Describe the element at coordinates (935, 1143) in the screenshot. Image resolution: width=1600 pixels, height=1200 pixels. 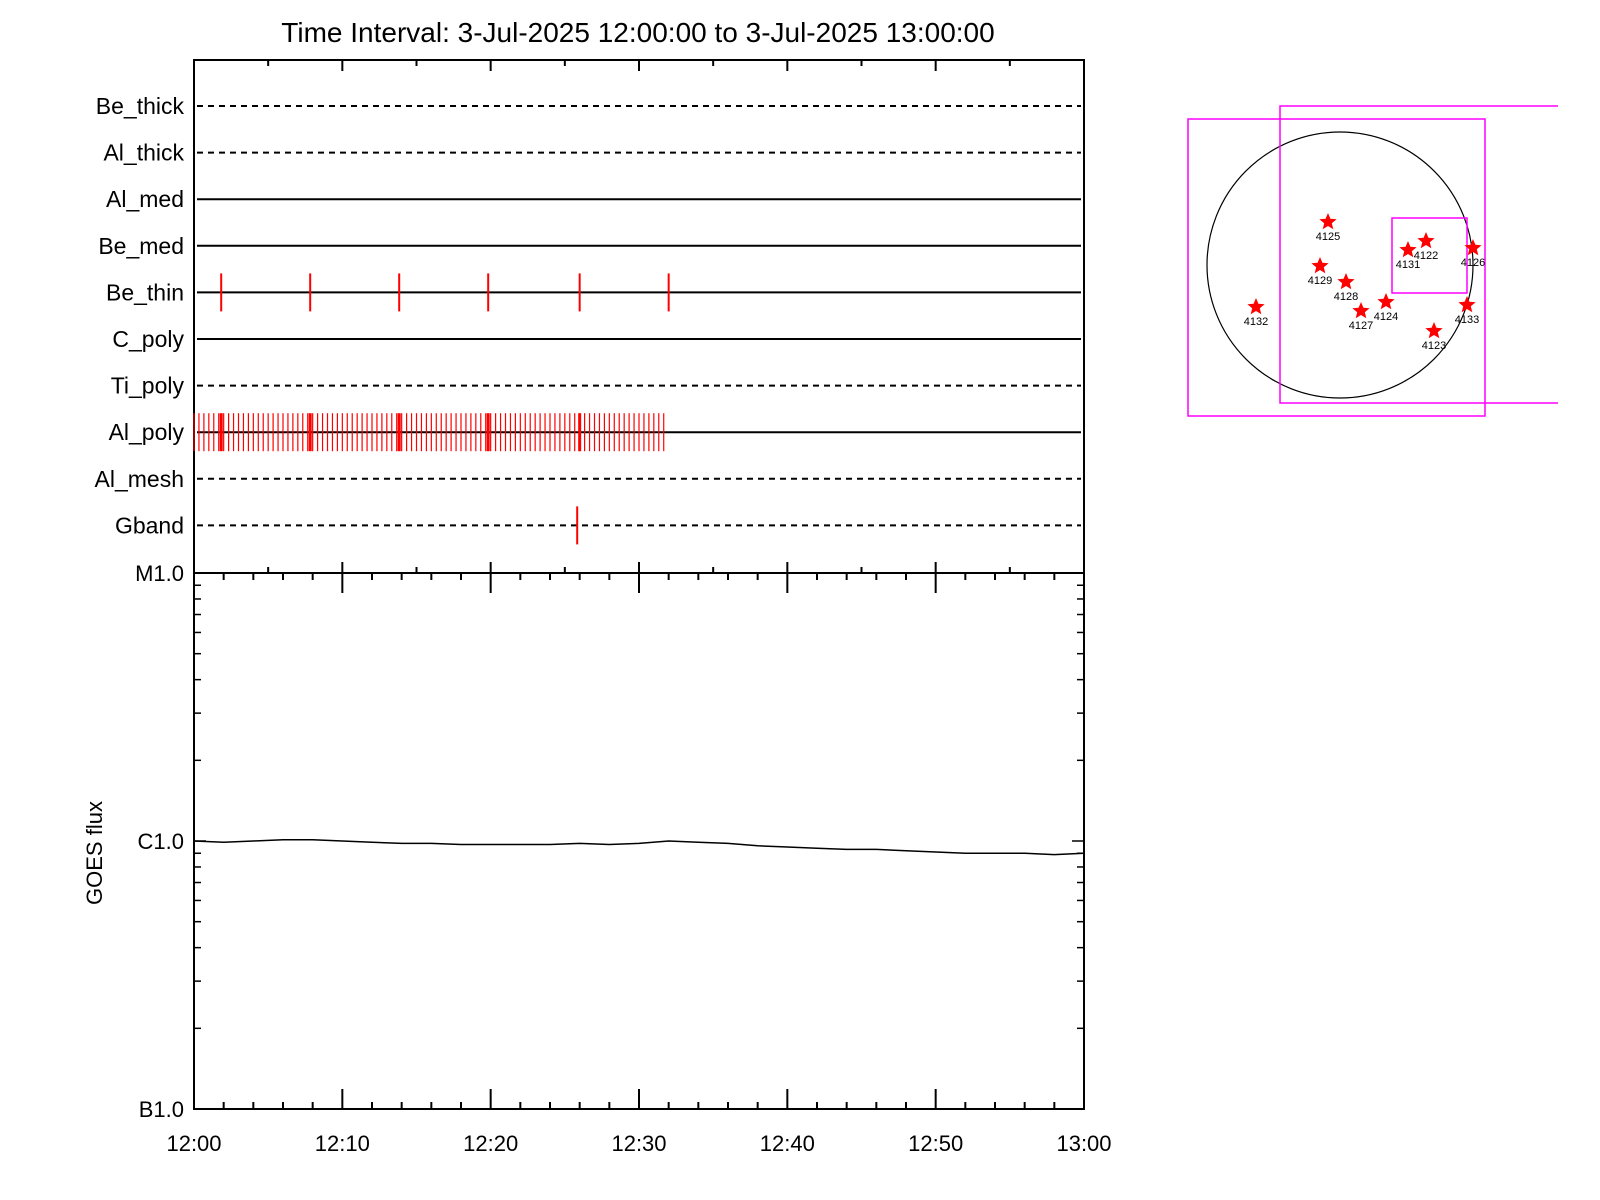
I see `x-tick-label: 12:50` at that location.